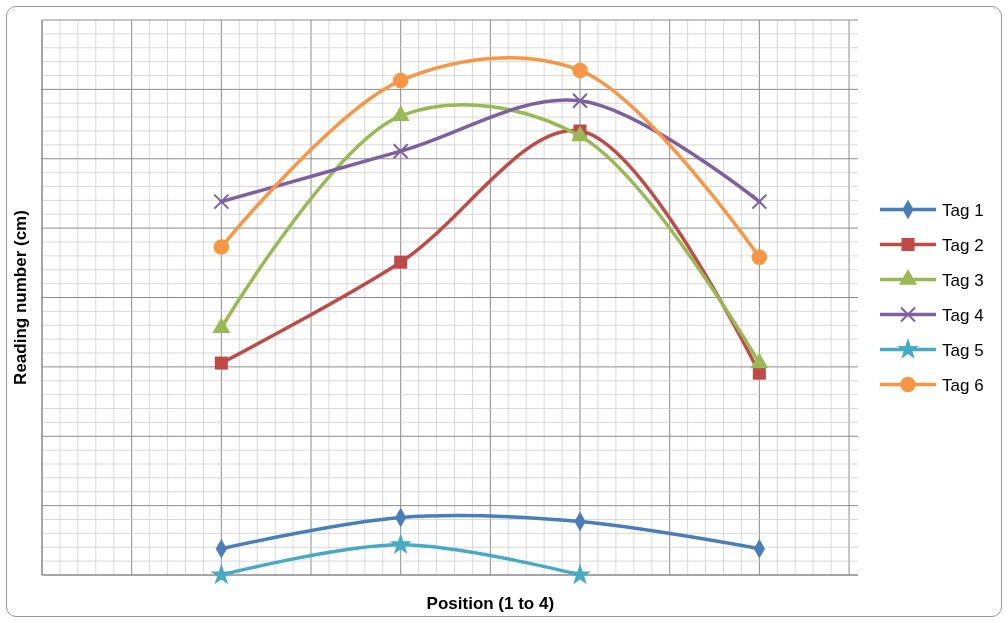 This screenshot has height=623, width=1008. Describe the element at coordinates (490, 603) in the screenshot. I see `x-axis-title: Position (1 to 4)` at that location.